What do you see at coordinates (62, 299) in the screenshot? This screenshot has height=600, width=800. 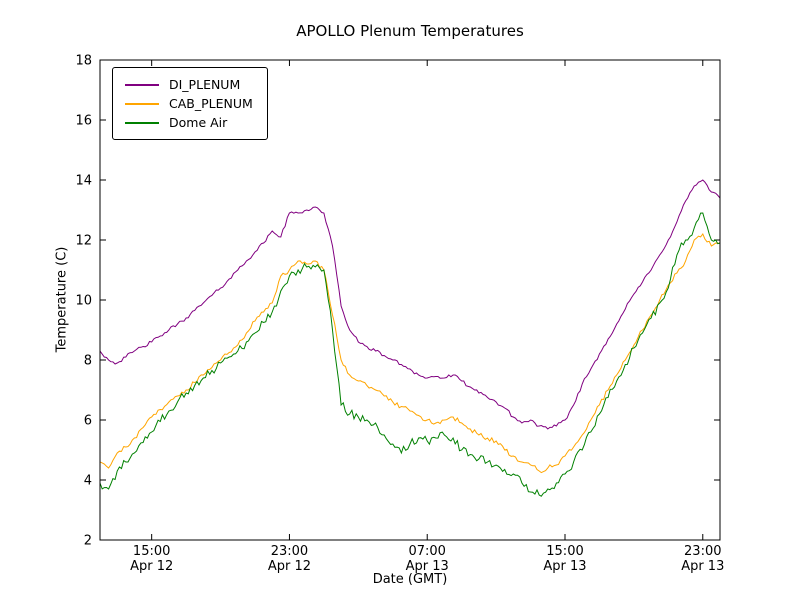 I see `y-axis-label: Temperature (C)` at bounding box center [62, 299].